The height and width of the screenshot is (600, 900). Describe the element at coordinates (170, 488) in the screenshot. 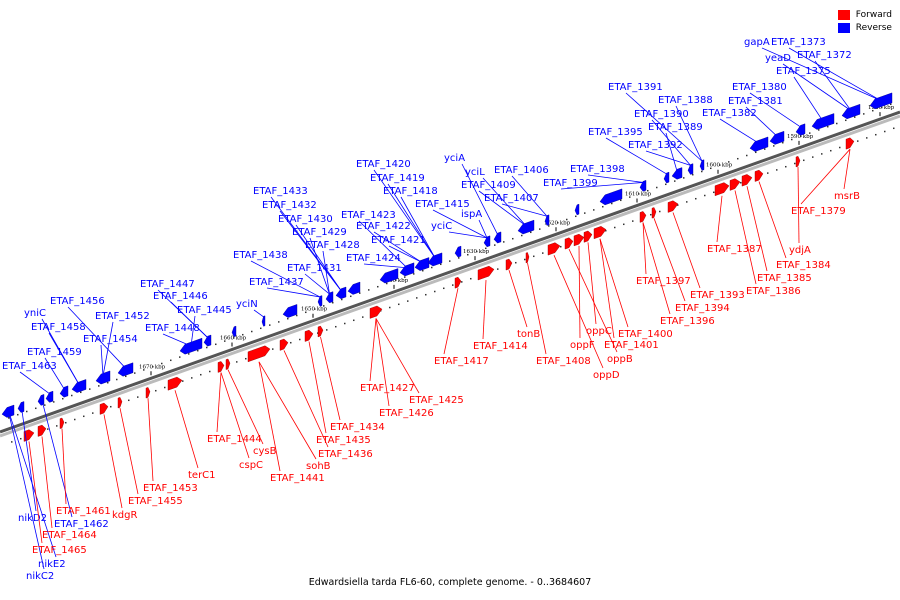

I see `forward-gene-label: ETAF_1453` at that location.